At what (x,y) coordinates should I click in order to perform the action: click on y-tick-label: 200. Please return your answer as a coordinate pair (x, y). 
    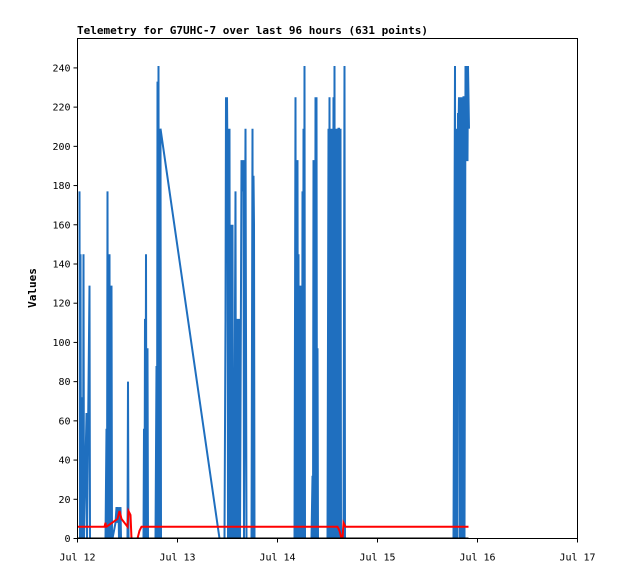
    Looking at the image, I should click on (61, 147).